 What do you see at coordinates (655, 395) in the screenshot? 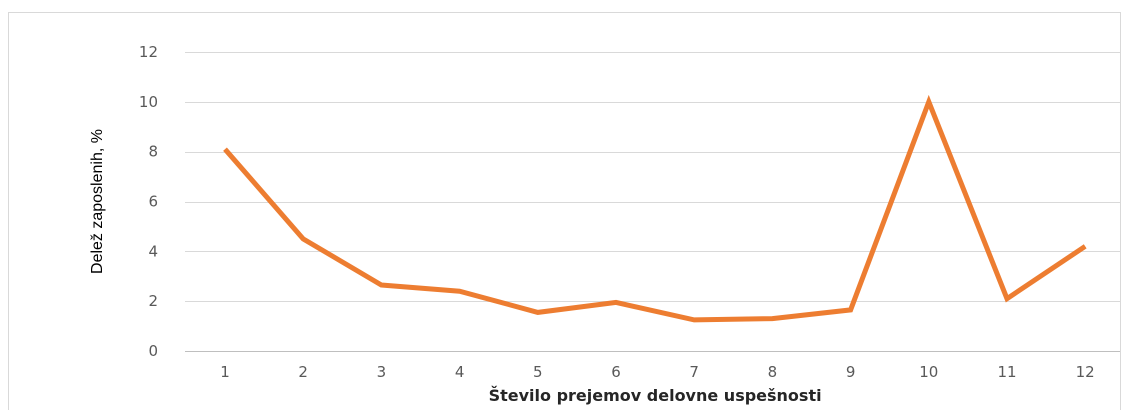
I see `x-axis-title: Število prejemov delovne uspešnosti` at bounding box center [655, 395].